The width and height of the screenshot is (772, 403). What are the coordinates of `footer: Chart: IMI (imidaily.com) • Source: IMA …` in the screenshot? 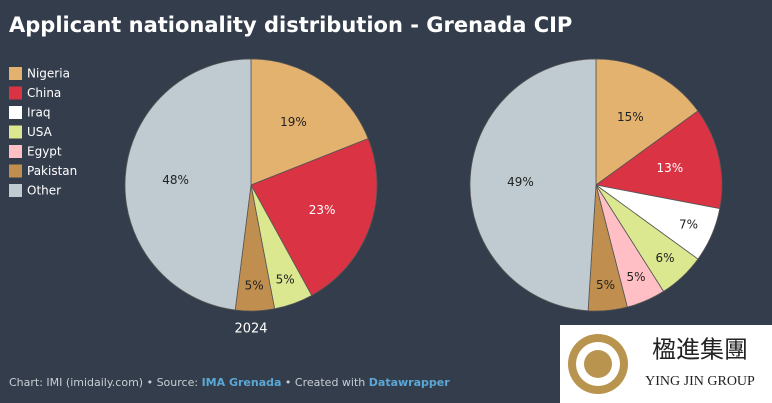 It's located at (229, 382).